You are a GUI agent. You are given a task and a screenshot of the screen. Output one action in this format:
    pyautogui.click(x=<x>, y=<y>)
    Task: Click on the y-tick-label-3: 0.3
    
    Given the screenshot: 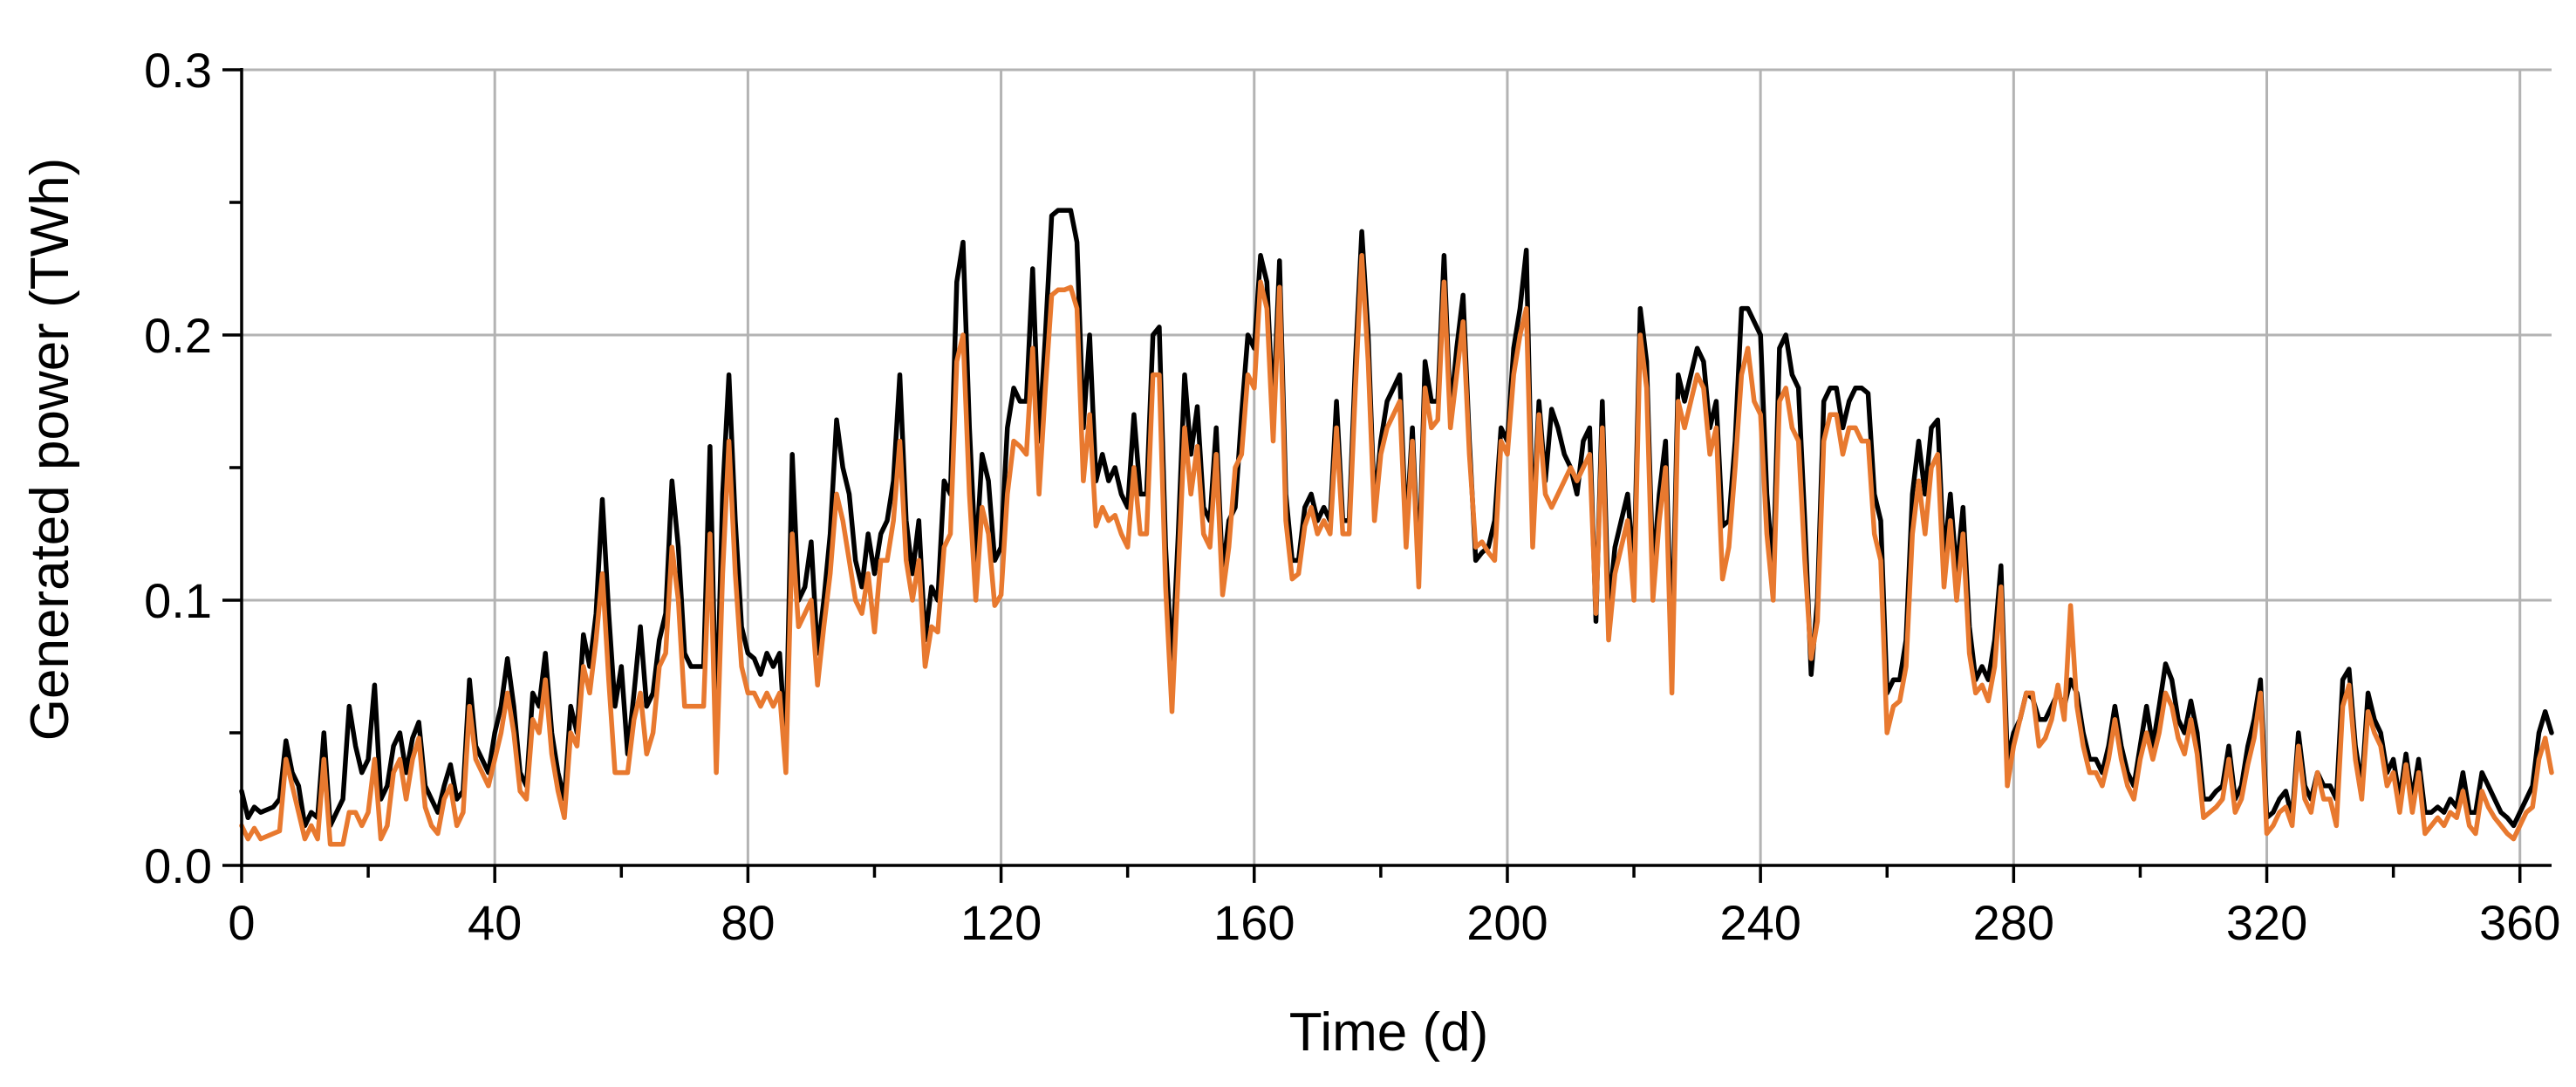 What is the action you would take?
    pyautogui.click(x=178, y=70)
    